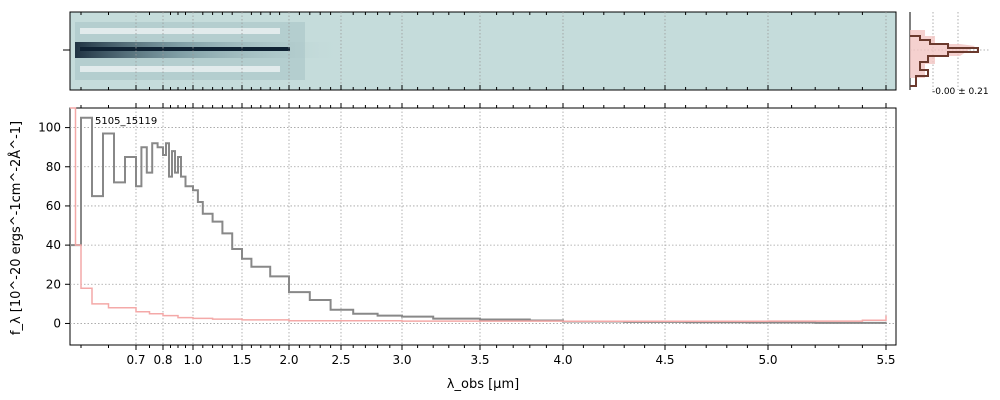  I want to click on x-tick-label: 0.7, so click(135, 360).